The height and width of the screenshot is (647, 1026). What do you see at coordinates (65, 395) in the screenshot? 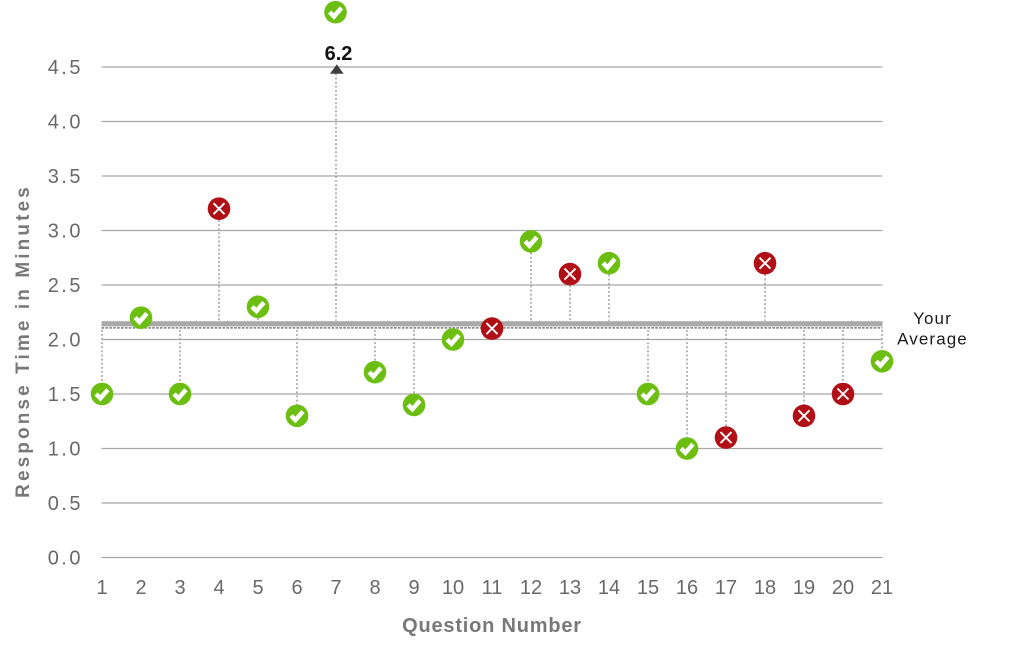
I see `svg-text: 1.5` at bounding box center [65, 395].